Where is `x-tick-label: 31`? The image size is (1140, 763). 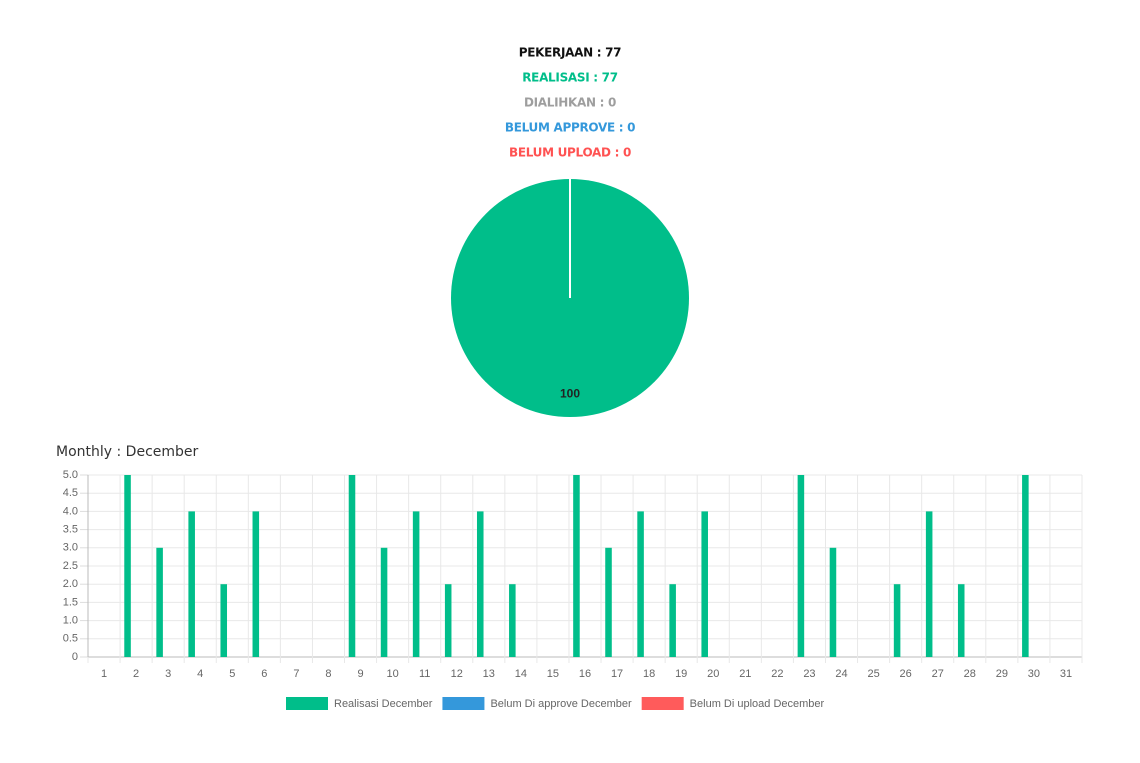
x-tick-label: 31 is located at coordinates (1066, 674).